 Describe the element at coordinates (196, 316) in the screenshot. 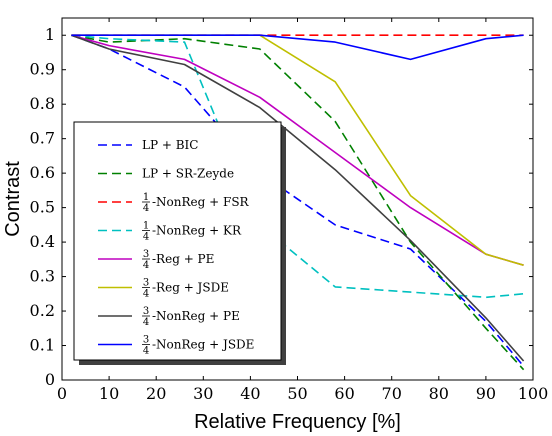

I see `legend-entry-label: -NonReg + PE` at that location.